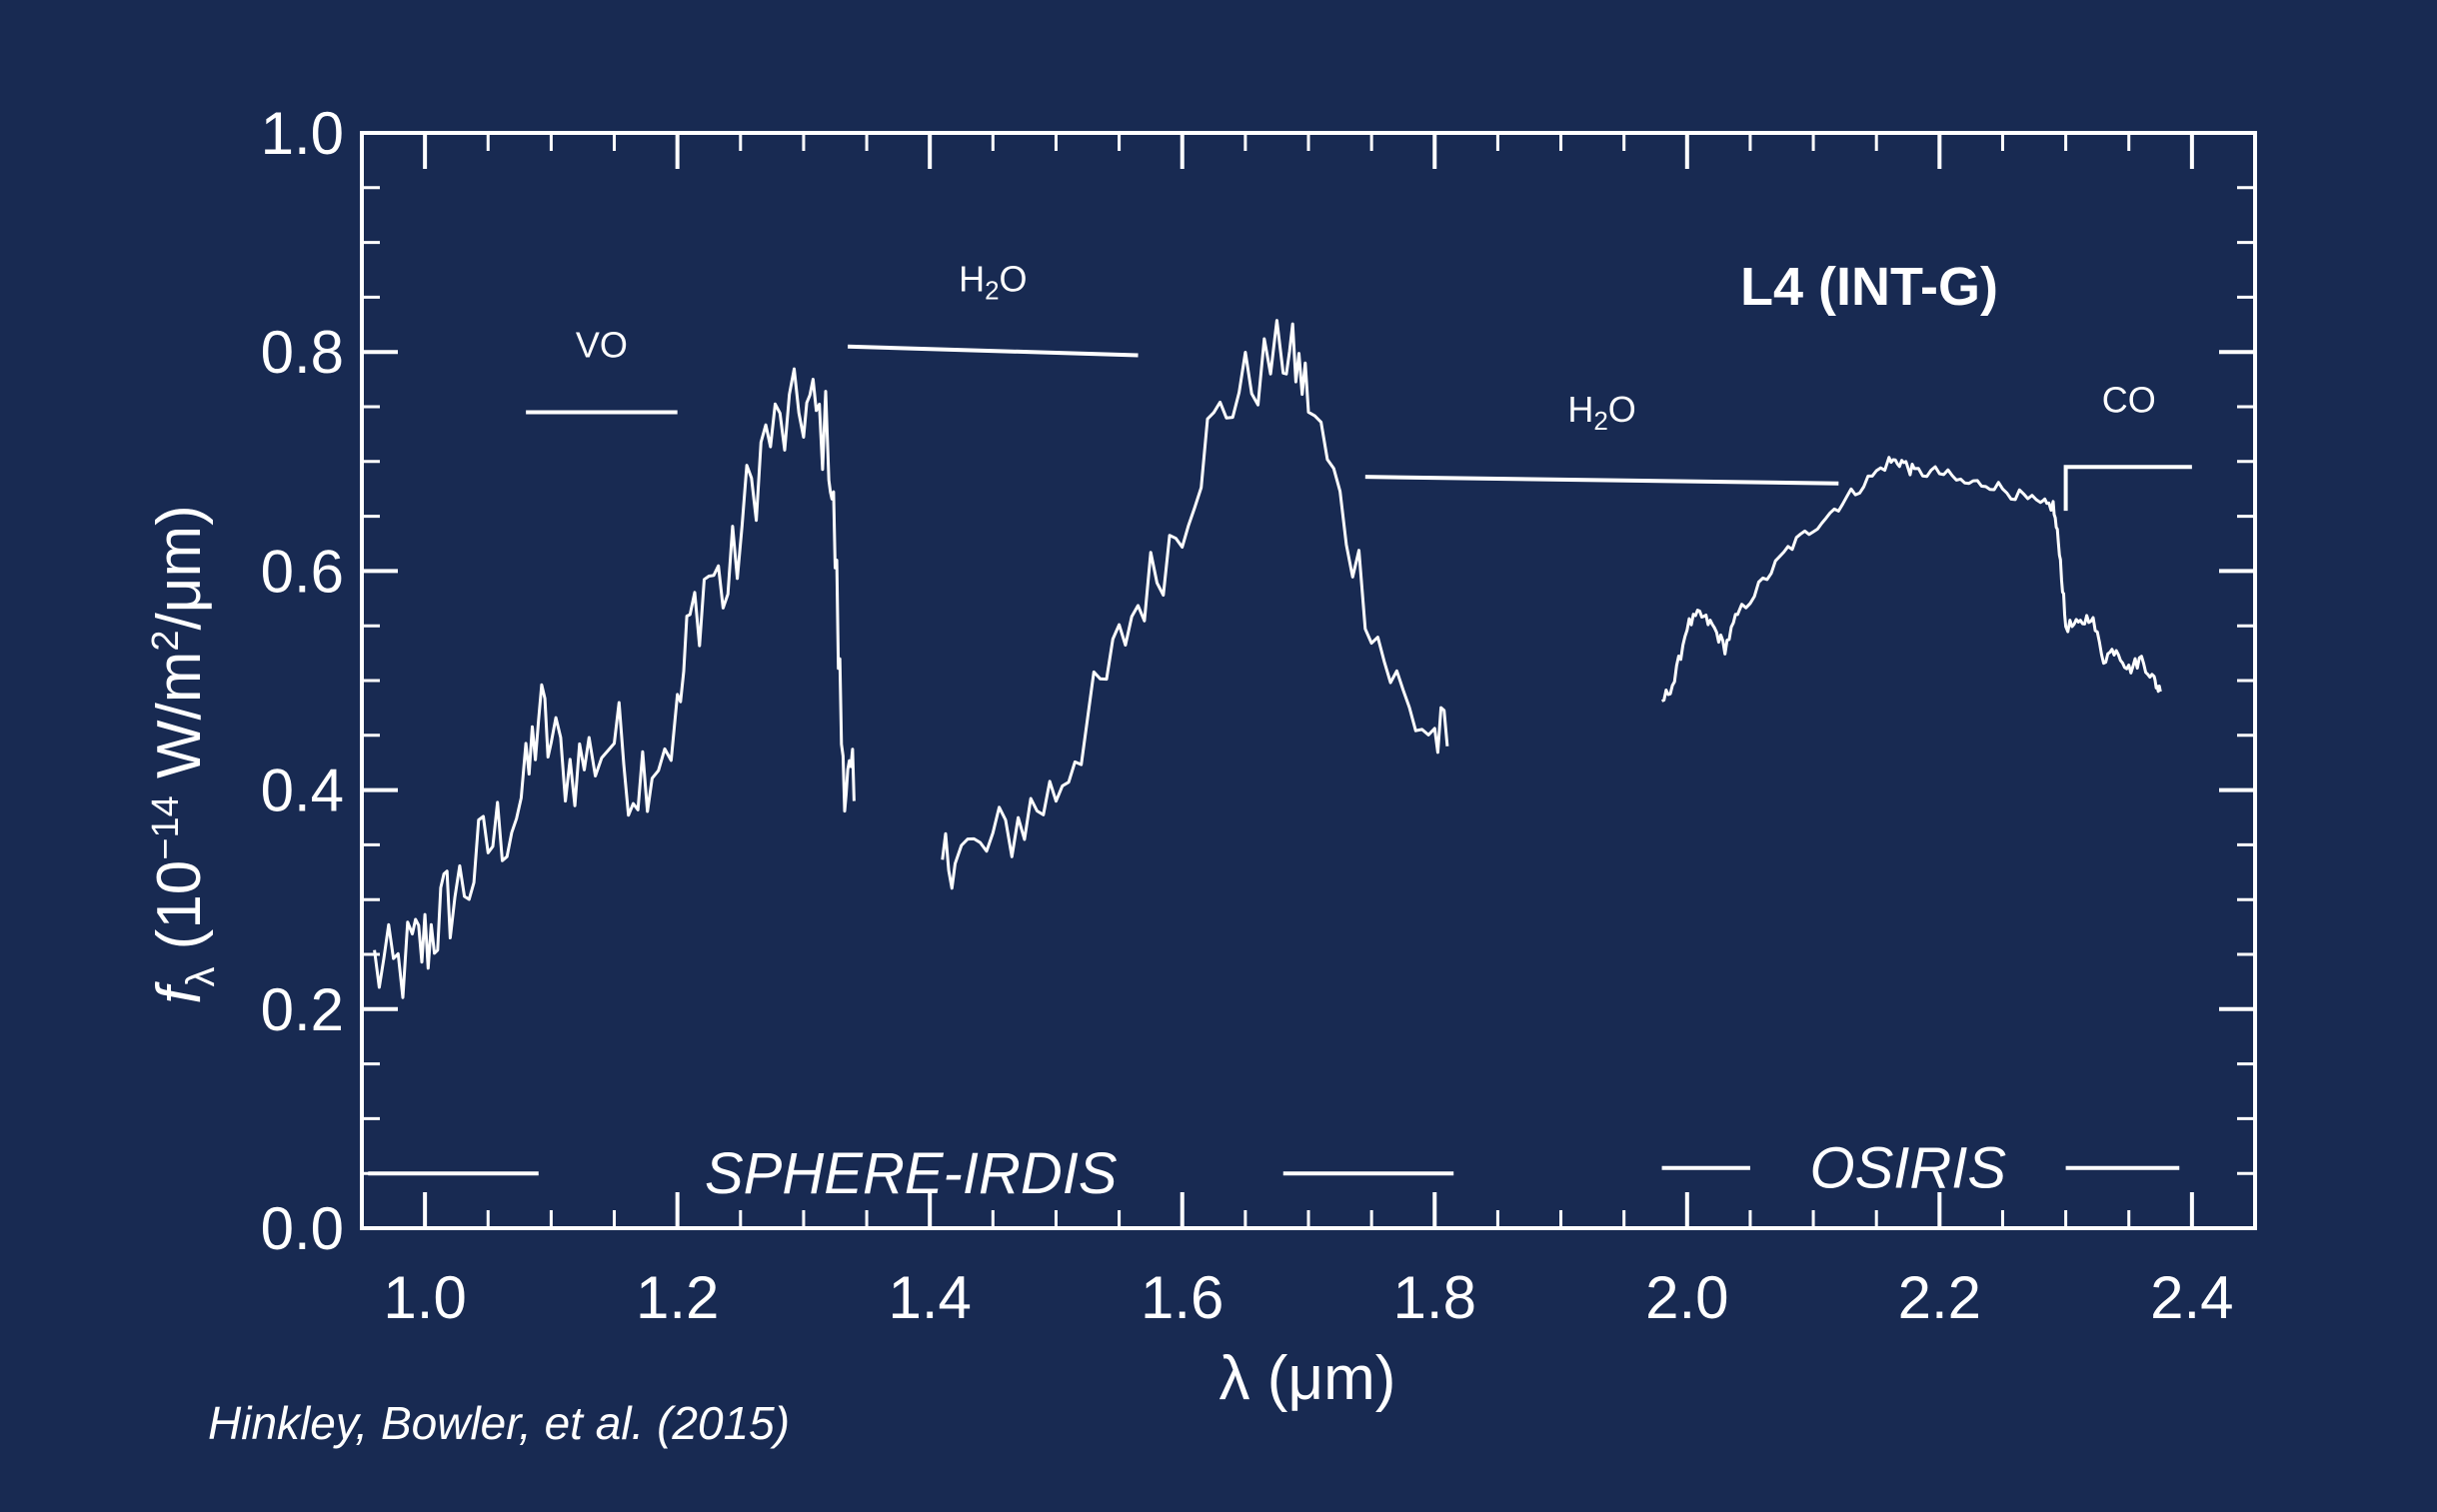 The width and height of the screenshot is (2437, 1512). Describe the element at coordinates (602, 344) in the screenshot. I see `band-label: VO` at that location.